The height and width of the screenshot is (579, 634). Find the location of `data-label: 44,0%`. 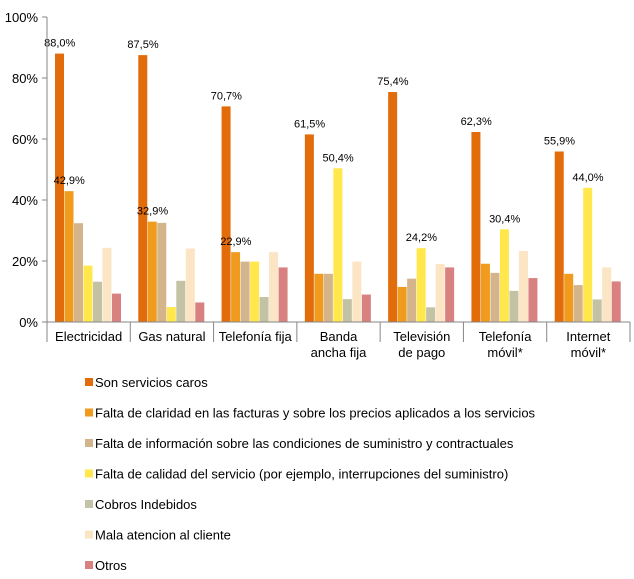

data-label: 44,0% is located at coordinates (587, 178).